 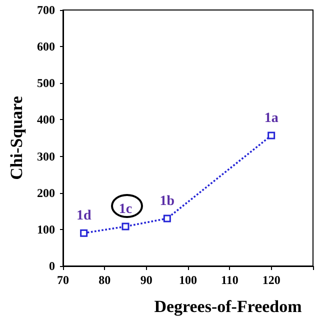 What do you see at coordinates (46, 156) in the screenshot?
I see `y-tick-label: 300` at bounding box center [46, 156].